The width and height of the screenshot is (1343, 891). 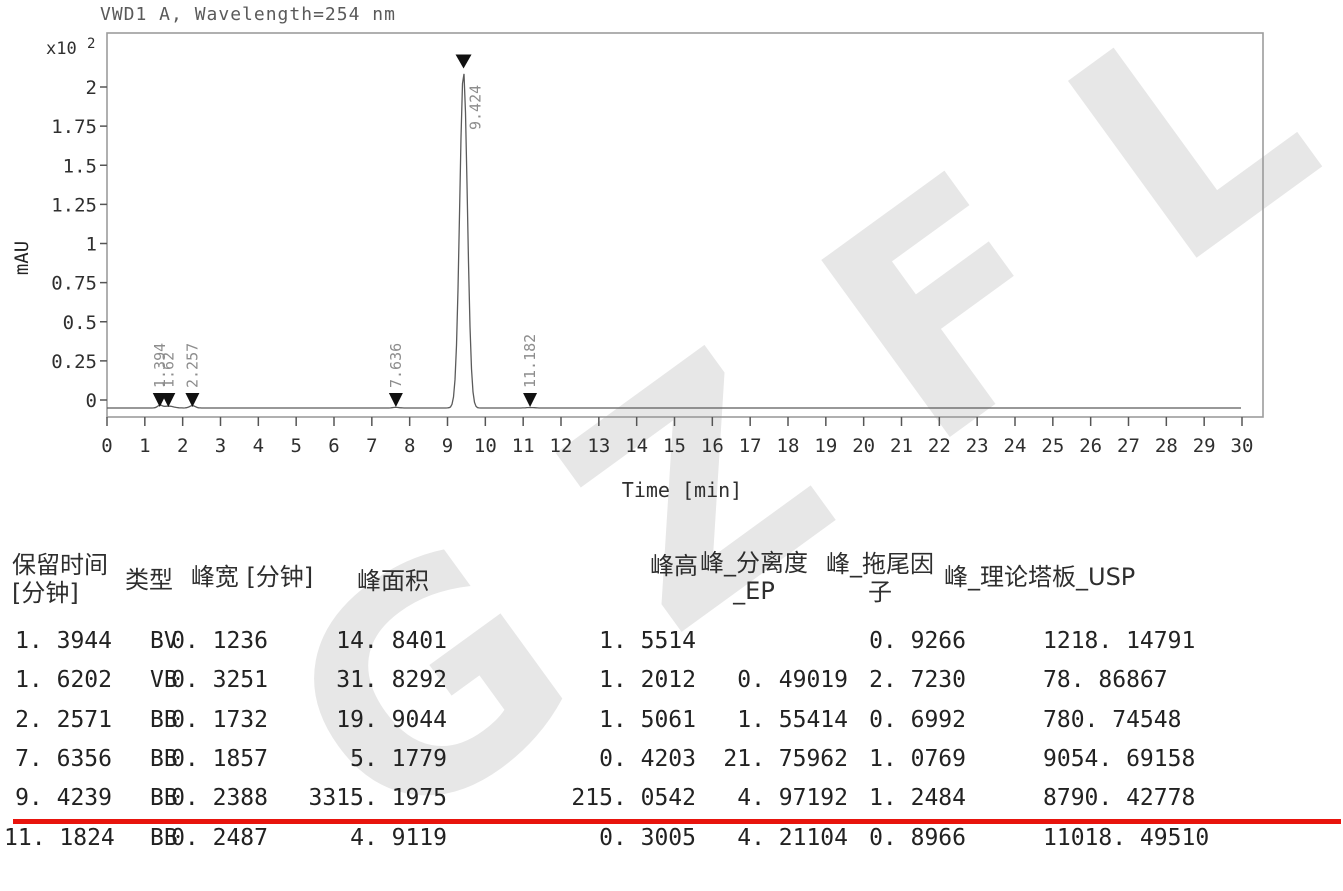 I want to click on table-cell: 21. 75962, so click(x=785, y=758).